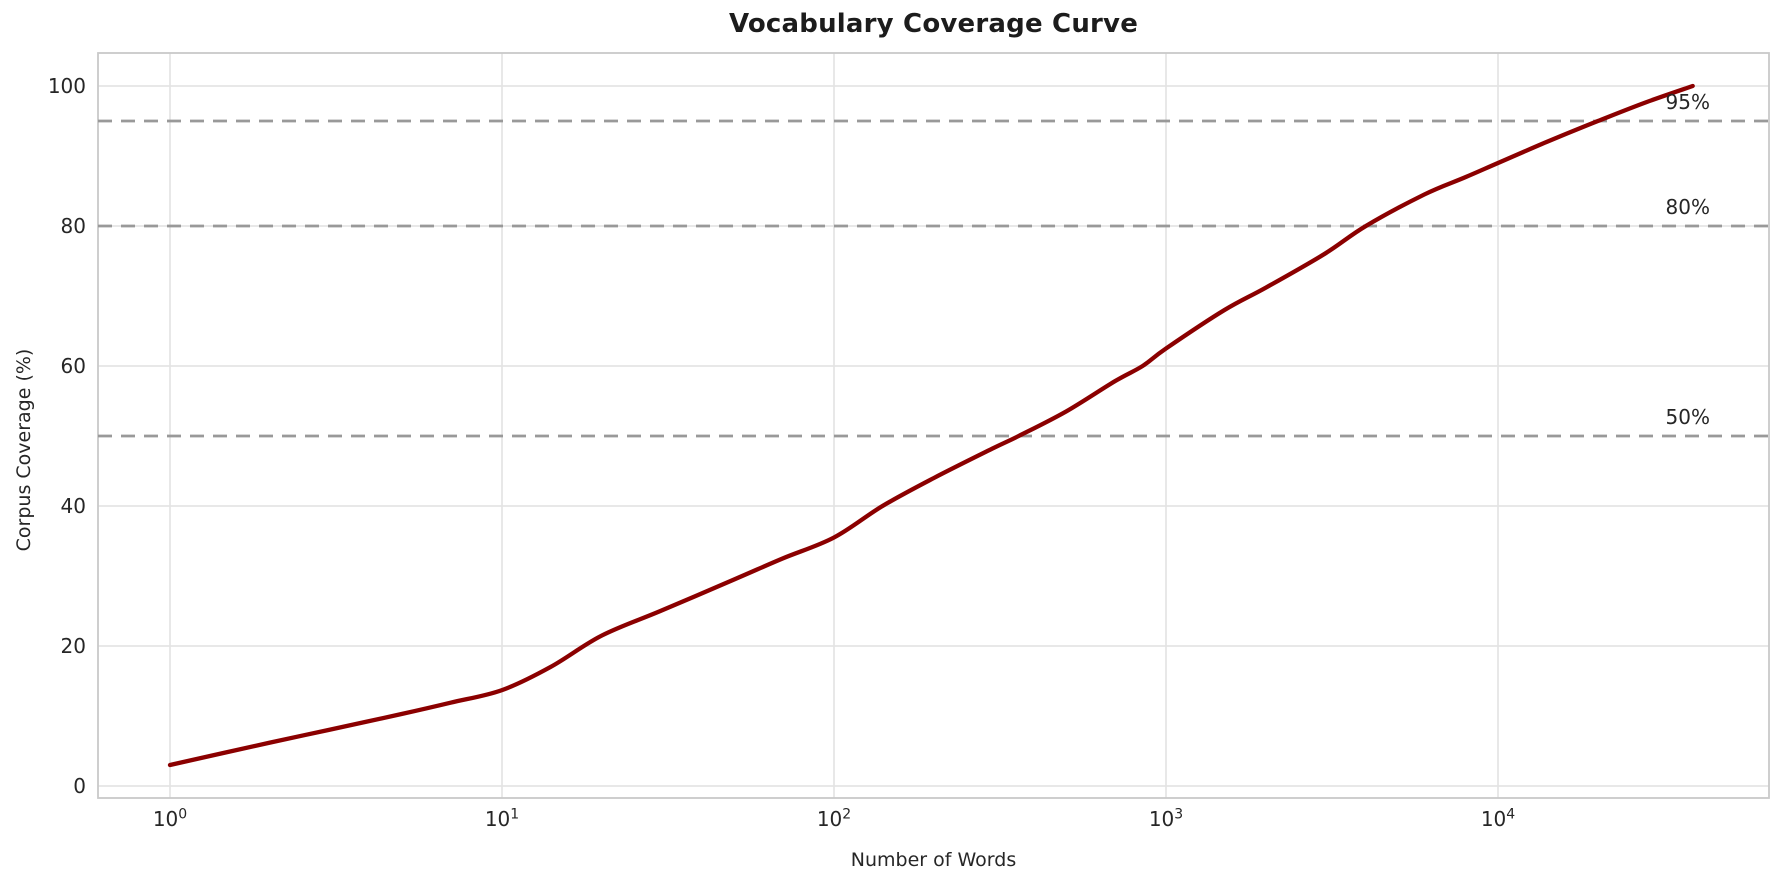  What do you see at coordinates (933, 24) in the screenshot?
I see `chart-title: Vocabulary Coverage Curve` at bounding box center [933, 24].